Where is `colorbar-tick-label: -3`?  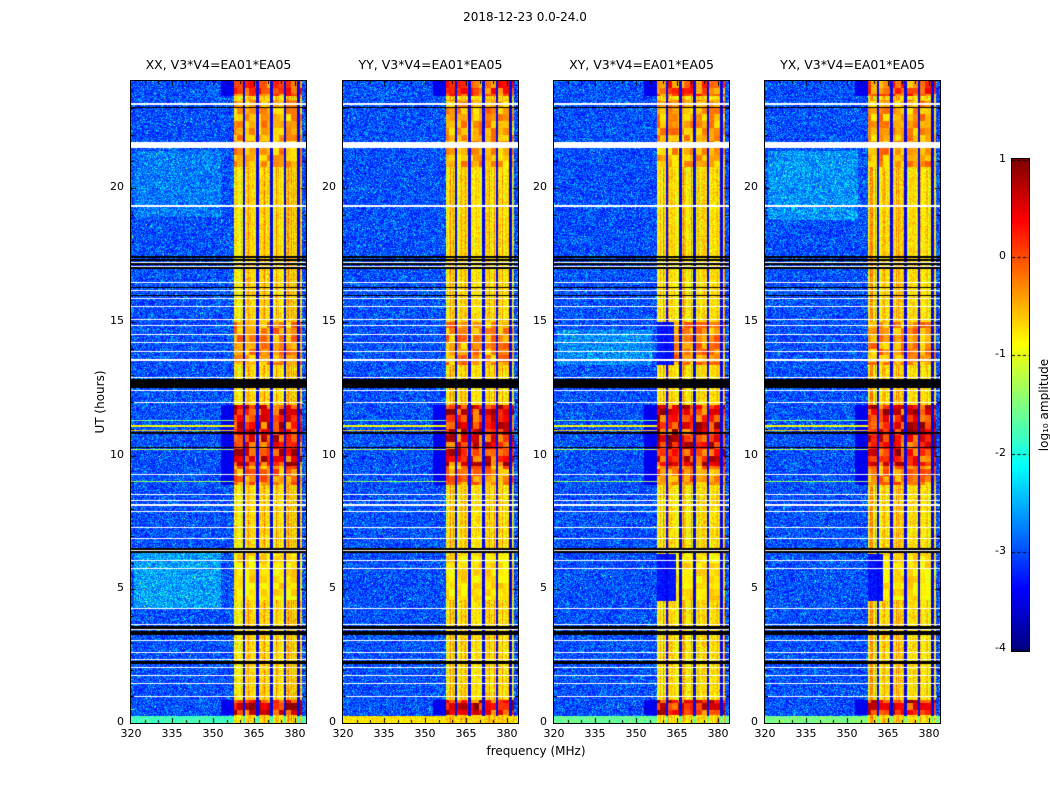
colorbar-tick-label: -3 is located at coordinates (1000, 550).